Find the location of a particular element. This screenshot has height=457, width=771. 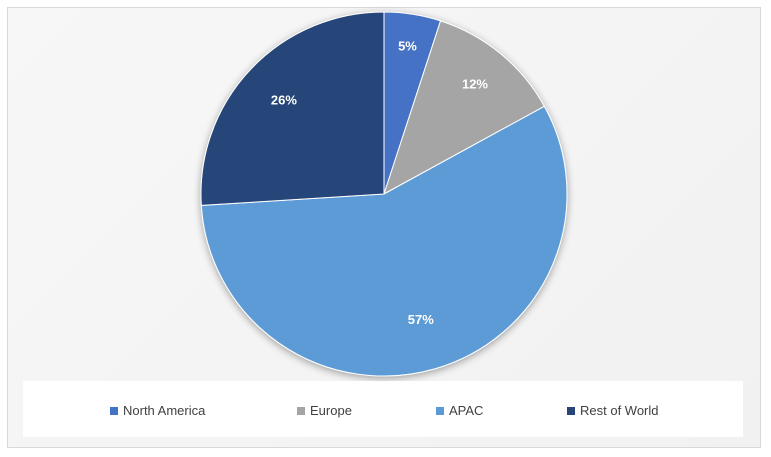

legend-swatch-rest-of-world is located at coordinates (571, 410).